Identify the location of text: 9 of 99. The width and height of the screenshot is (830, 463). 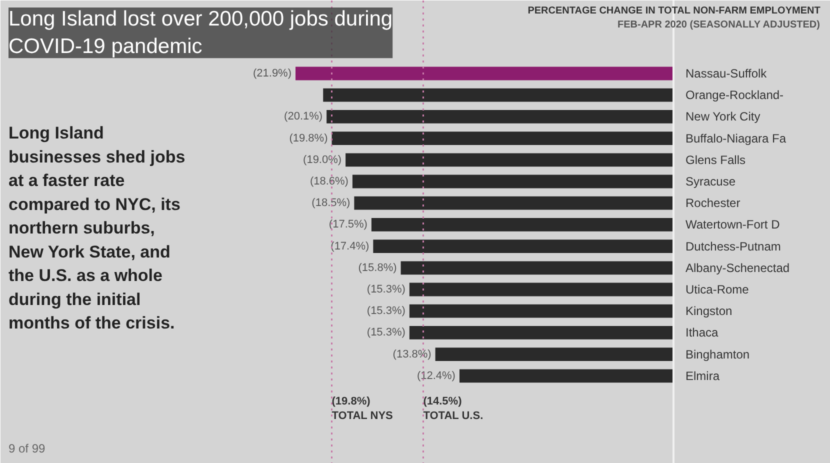
(27, 449).